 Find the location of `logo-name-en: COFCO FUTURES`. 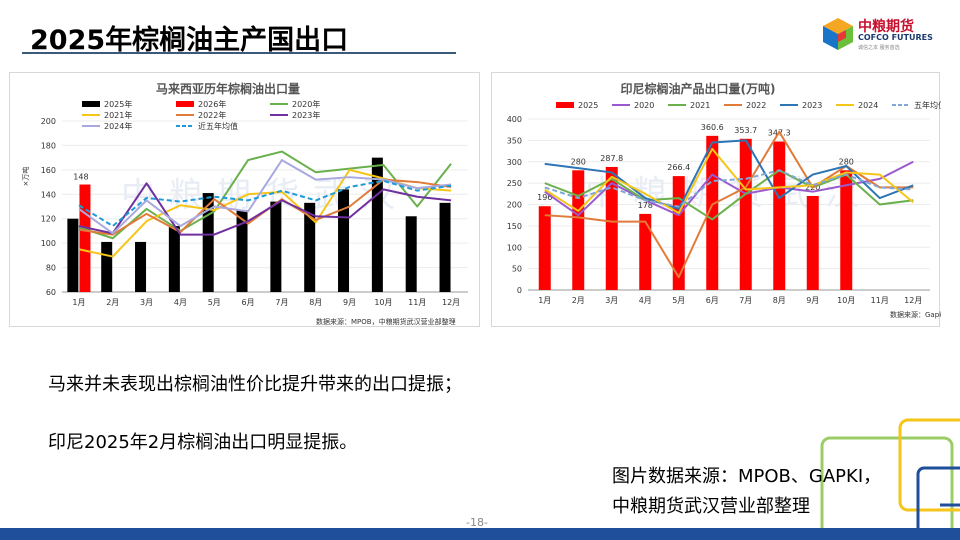

logo-name-en: COFCO FUTURES is located at coordinates (895, 37).